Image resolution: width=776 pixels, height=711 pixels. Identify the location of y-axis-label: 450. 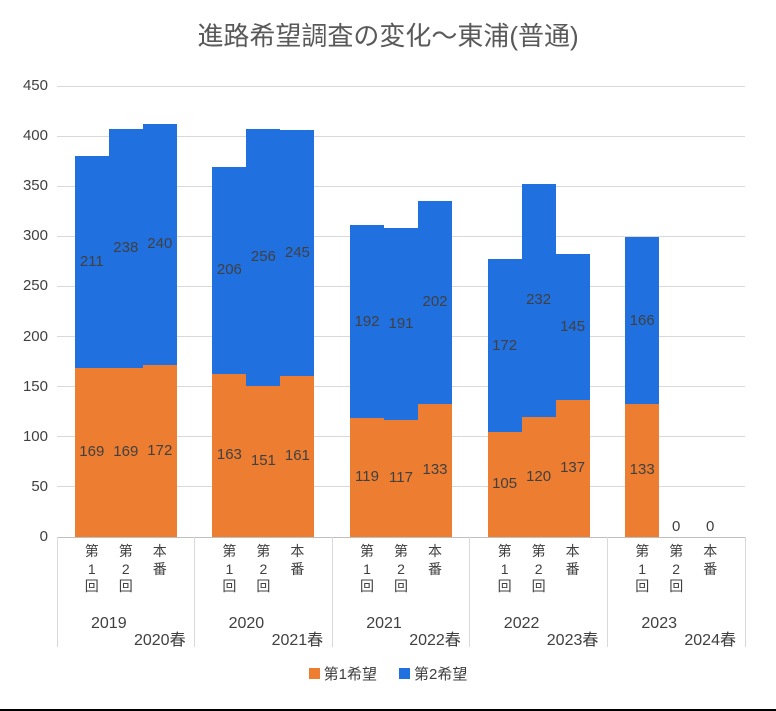
(35, 85).